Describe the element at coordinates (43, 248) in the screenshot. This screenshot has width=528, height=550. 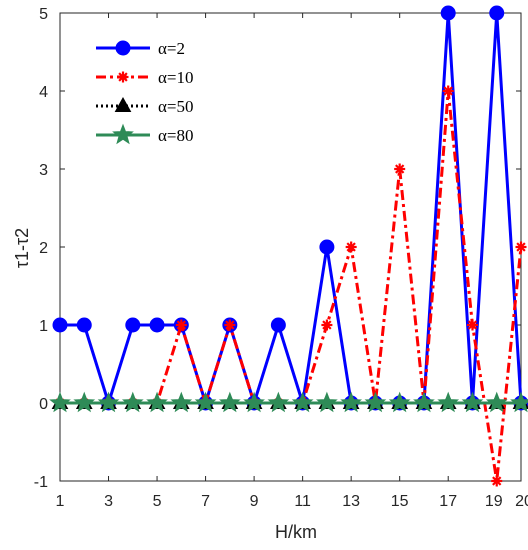
I see `y-tick-label: 2` at that location.